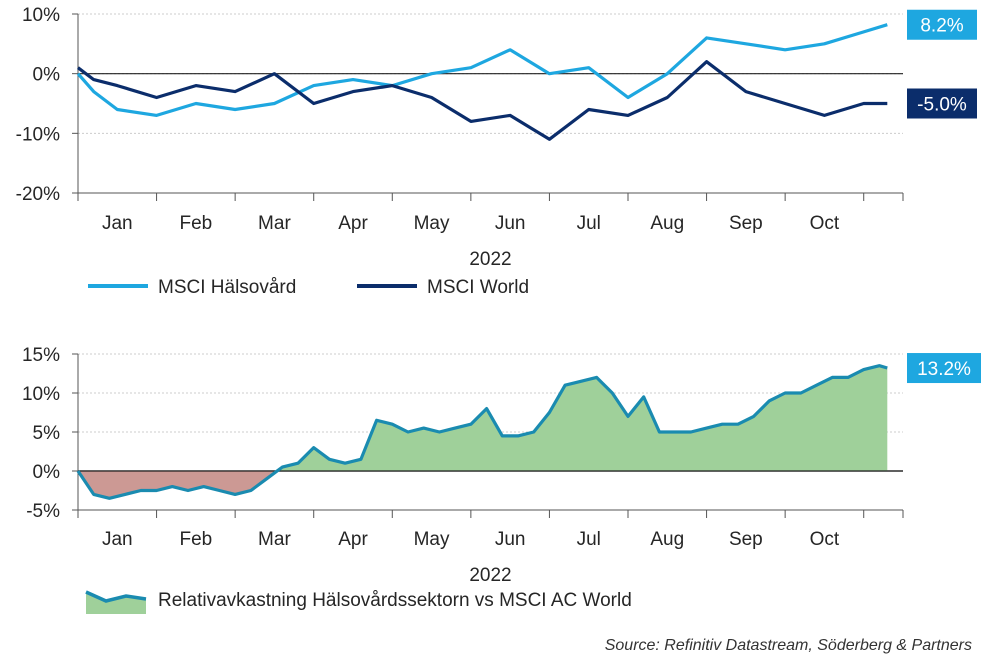 The height and width of the screenshot is (665, 986). Describe the element at coordinates (478, 287) in the screenshot. I see `legend-label: MSCI World` at that location.